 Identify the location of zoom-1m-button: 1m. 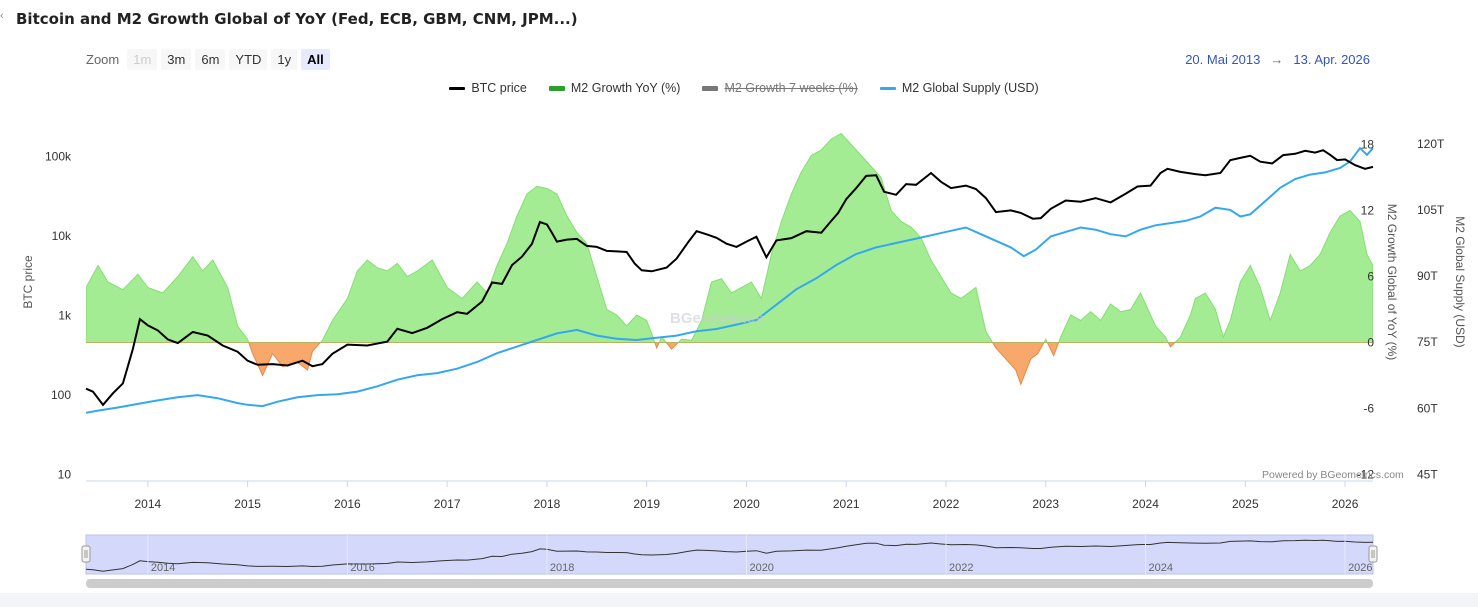
(142, 59).